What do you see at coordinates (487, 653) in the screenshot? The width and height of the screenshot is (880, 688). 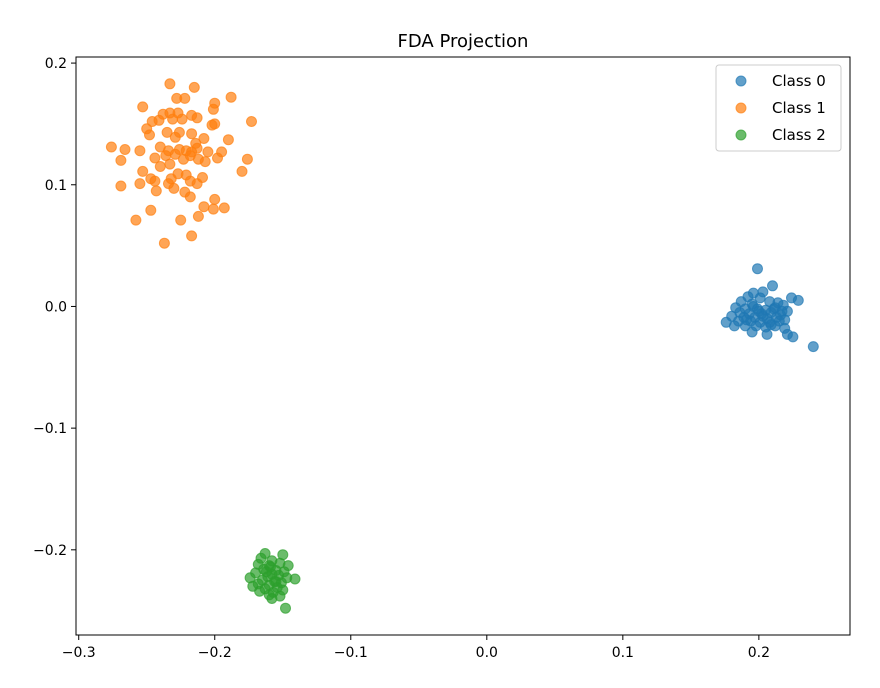 I see `x-tick-label: 0.0` at bounding box center [487, 653].